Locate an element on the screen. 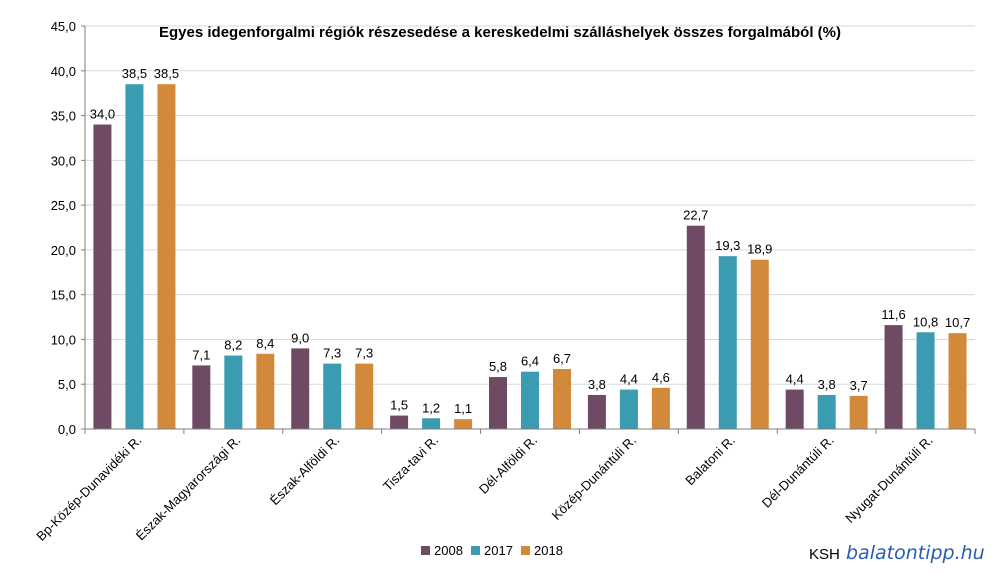 The image size is (1000, 574). category-label: Észak-Alföldi R. is located at coordinates (304, 470).